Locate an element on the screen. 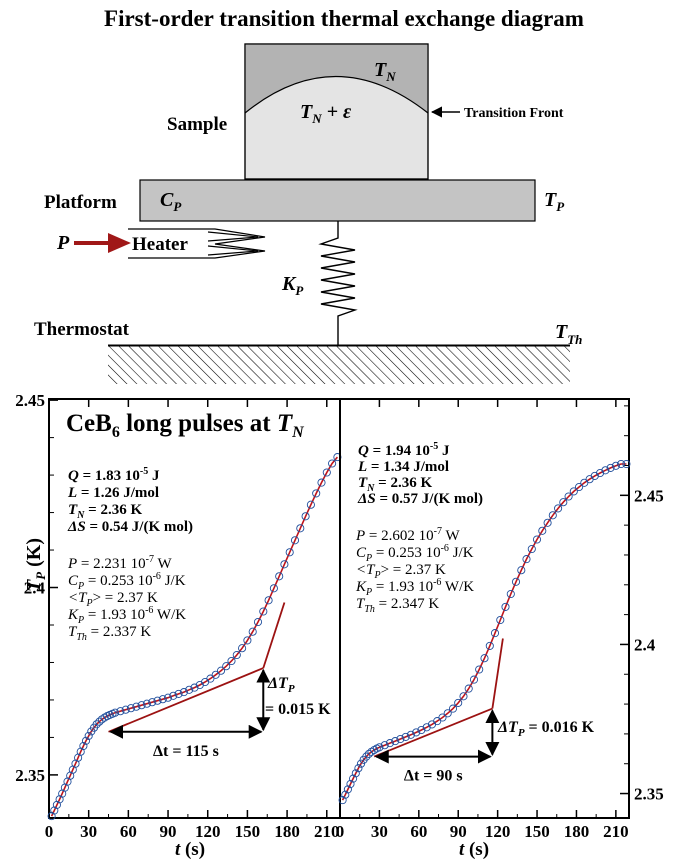 This screenshot has height=859, width=689. platform-block is located at coordinates (337, 200).